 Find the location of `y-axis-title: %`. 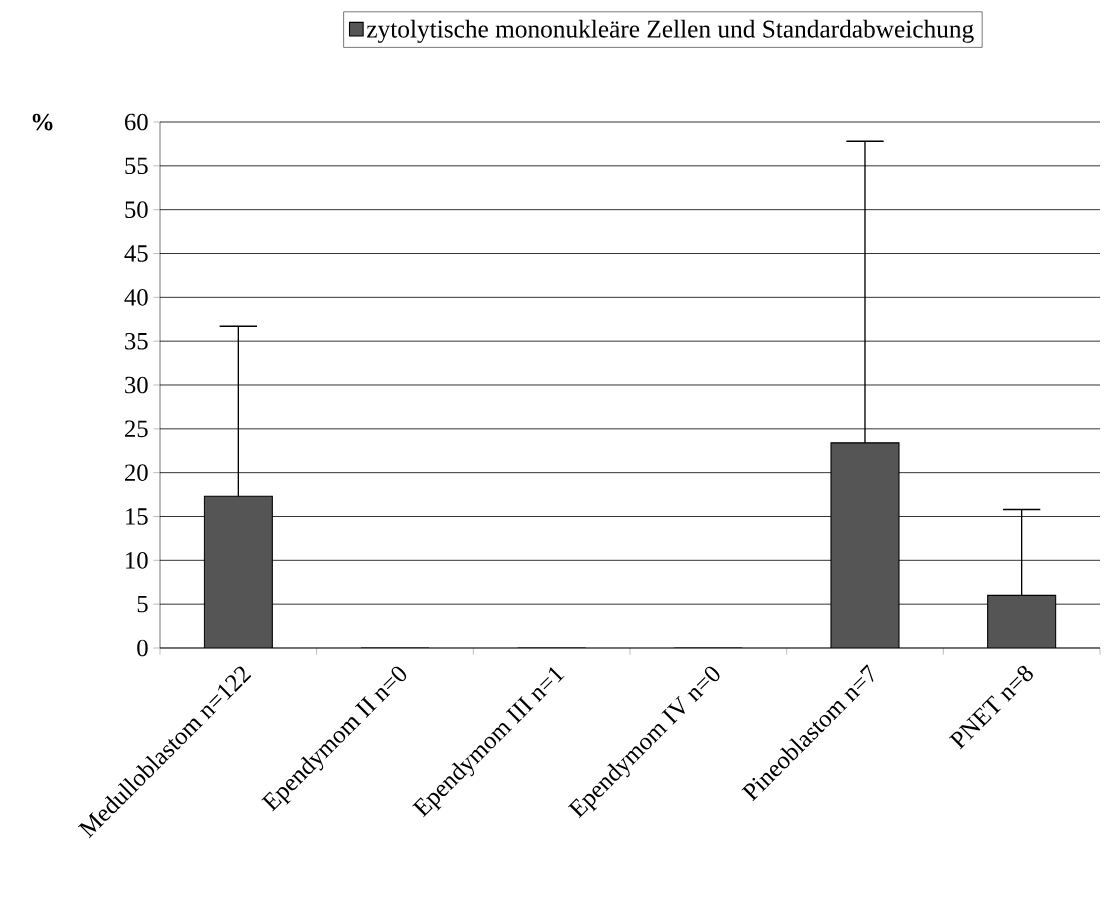

y-axis-title: % is located at coordinates (42, 122).